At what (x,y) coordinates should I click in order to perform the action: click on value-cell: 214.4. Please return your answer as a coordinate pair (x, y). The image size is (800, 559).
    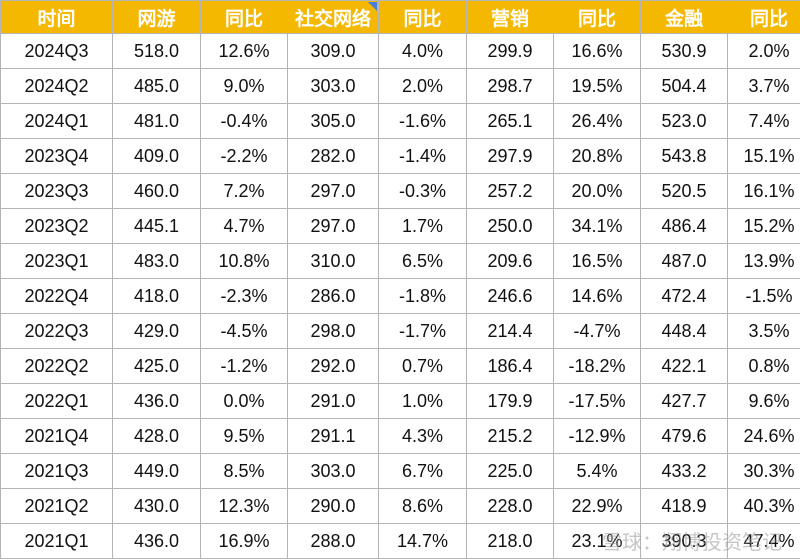
    Looking at the image, I should click on (510, 331).